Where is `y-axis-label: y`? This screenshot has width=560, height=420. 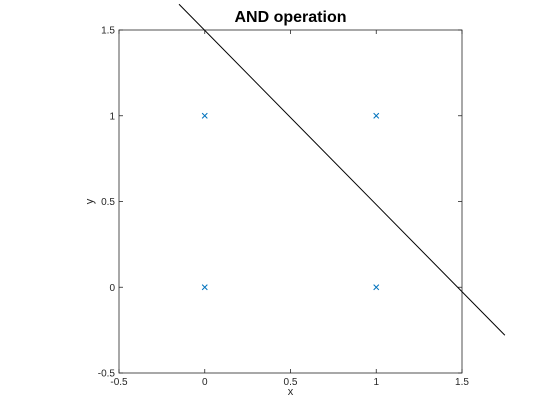 y-axis-label: y is located at coordinates (90, 201).